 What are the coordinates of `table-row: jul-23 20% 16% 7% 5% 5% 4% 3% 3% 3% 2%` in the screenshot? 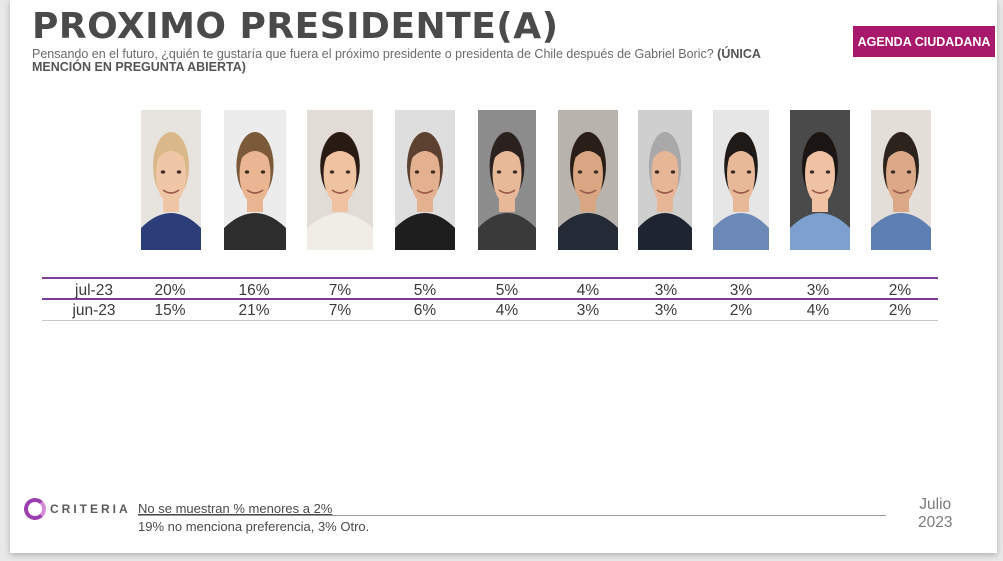 It's located at (490, 291).